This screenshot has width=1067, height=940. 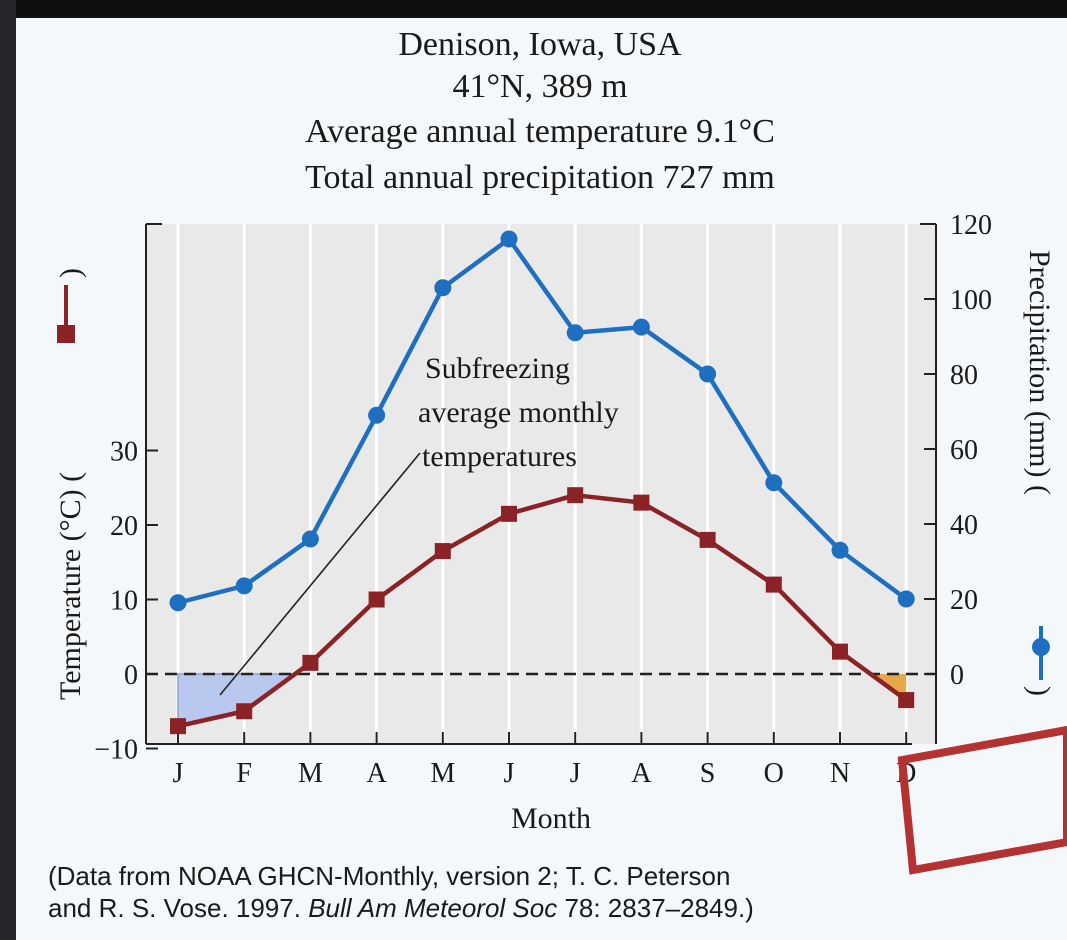 I want to click on caption-line2a: and R. S. Vose. 1997., so click(x=178, y=908).